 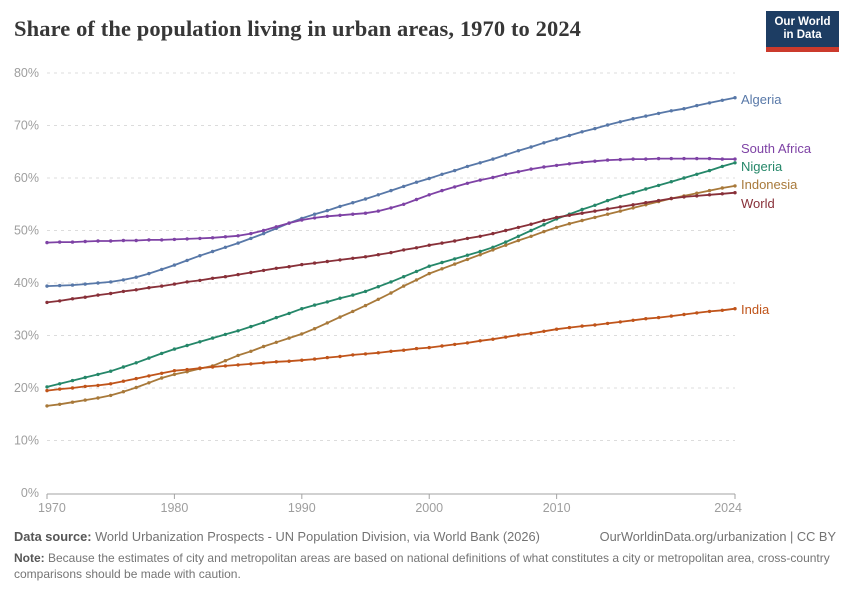 What do you see at coordinates (26, 283) in the screenshot?
I see `y-tick-label-40: 40%` at bounding box center [26, 283].